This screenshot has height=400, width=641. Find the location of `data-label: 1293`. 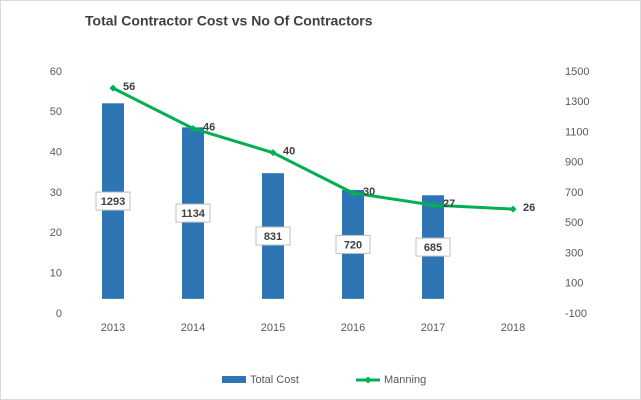

data-label: 1293 is located at coordinates (113, 202).